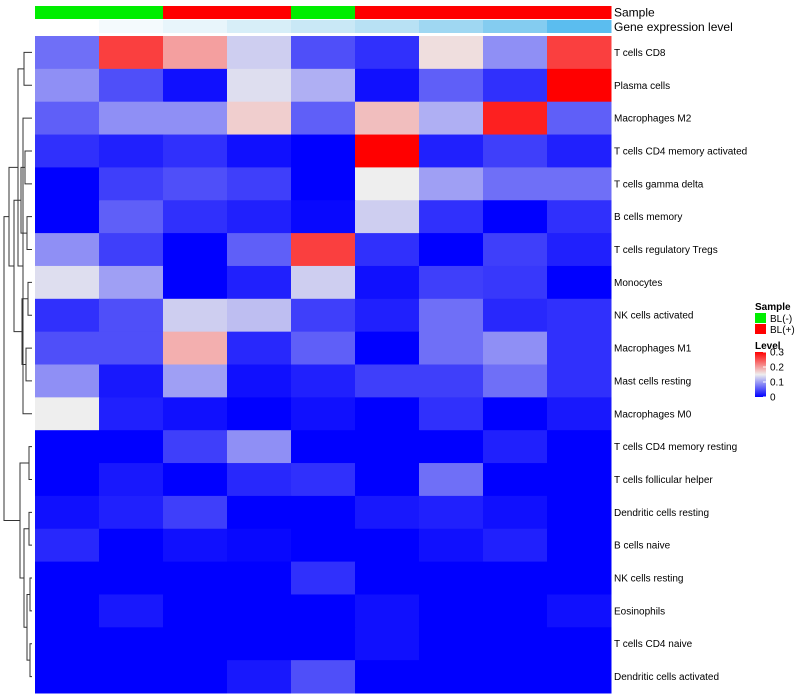 The width and height of the screenshot is (800, 700). I want to click on row-label-t-cells-follicular-helper: T cells follicular helper, so click(663, 480).